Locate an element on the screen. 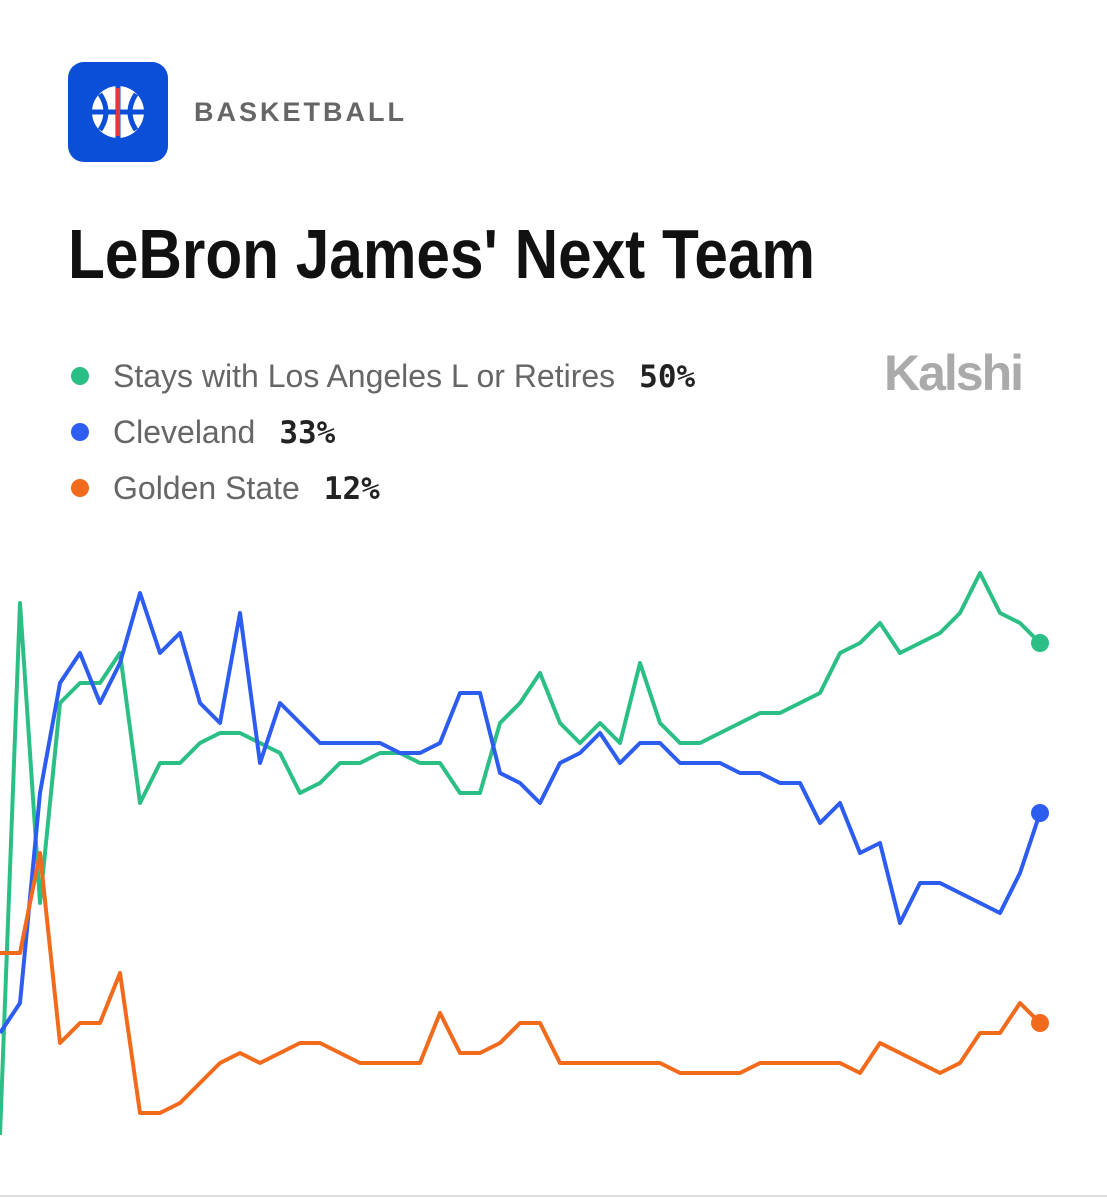 The height and width of the screenshot is (1200, 1107). chart-title: LeBron James' Next Team is located at coordinates (441, 254).